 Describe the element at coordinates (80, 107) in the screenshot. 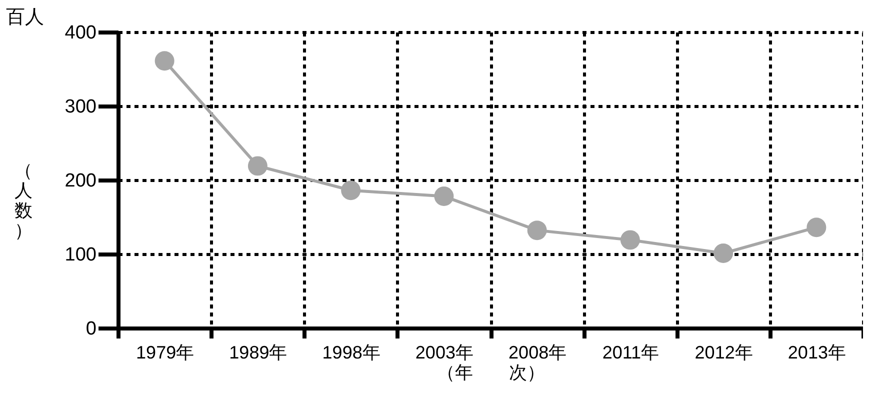

I see `y-tick-label: 300` at that location.